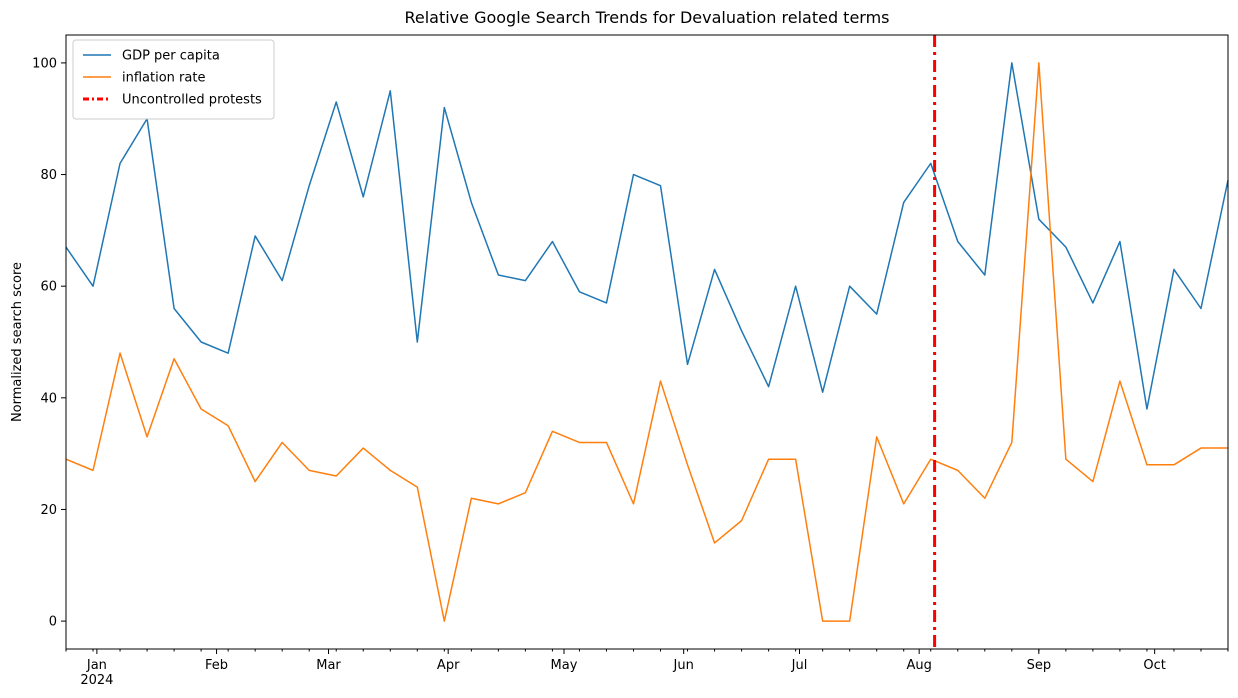 The image size is (1238, 698). Describe the element at coordinates (192, 100) in the screenshot. I see `legend-label: Uncontrolled protests` at that location.